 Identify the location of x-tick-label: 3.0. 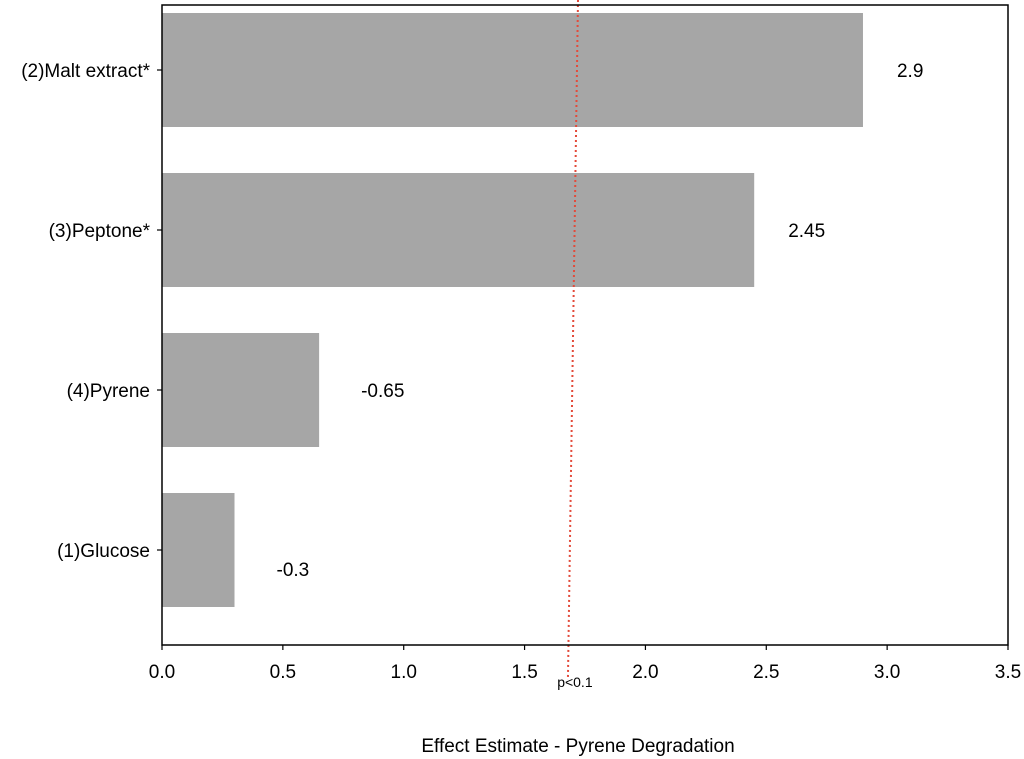
(887, 672).